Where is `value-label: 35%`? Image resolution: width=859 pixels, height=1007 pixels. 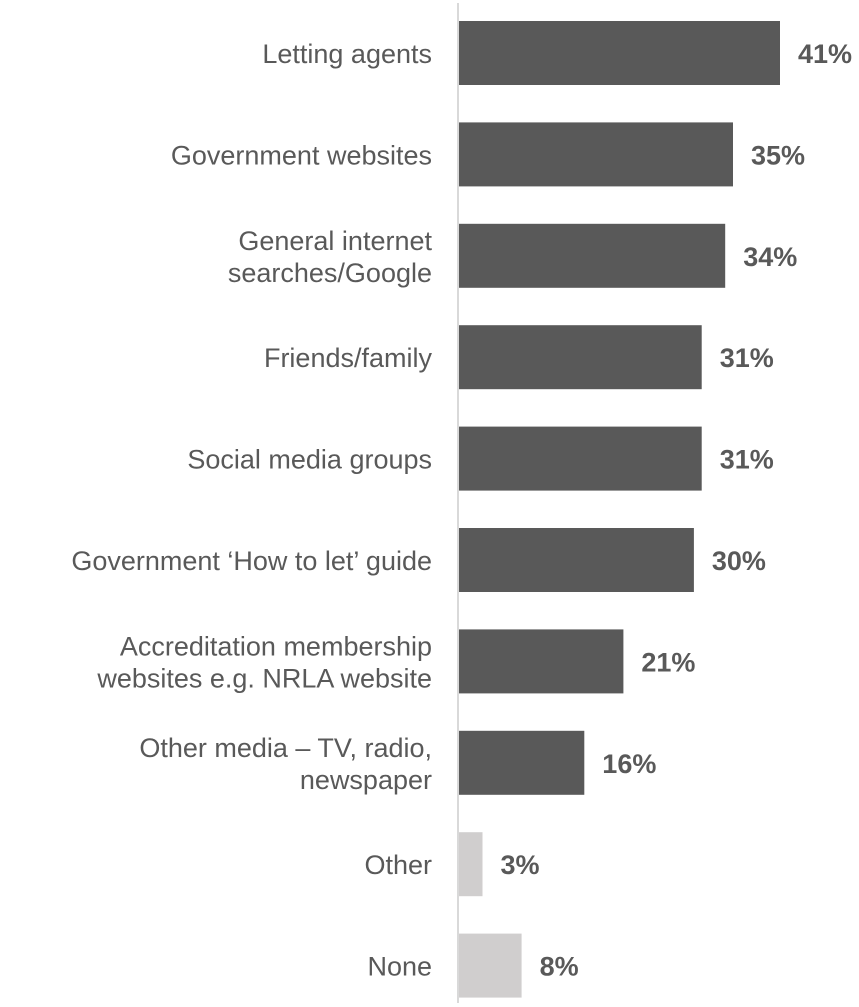 value-label: 35% is located at coordinates (778, 155).